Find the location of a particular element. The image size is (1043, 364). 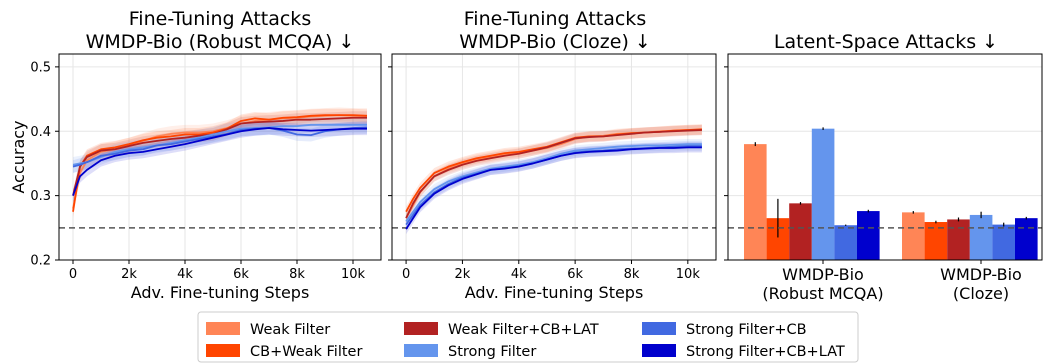

legend-label: CB+Weak Filter is located at coordinates (306, 352).